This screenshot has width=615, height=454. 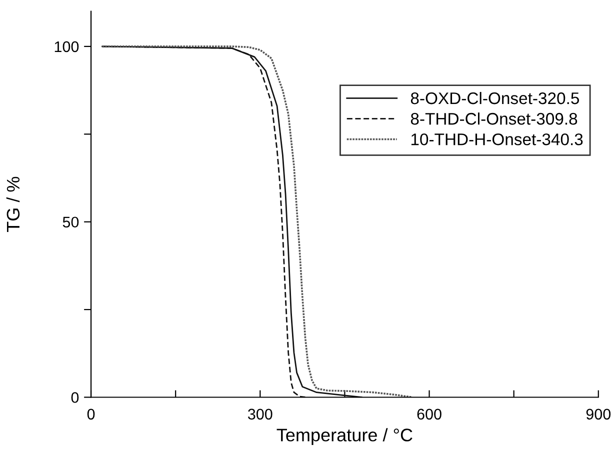 I want to click on y-tick-label: 0, so click(x=75, y=397).